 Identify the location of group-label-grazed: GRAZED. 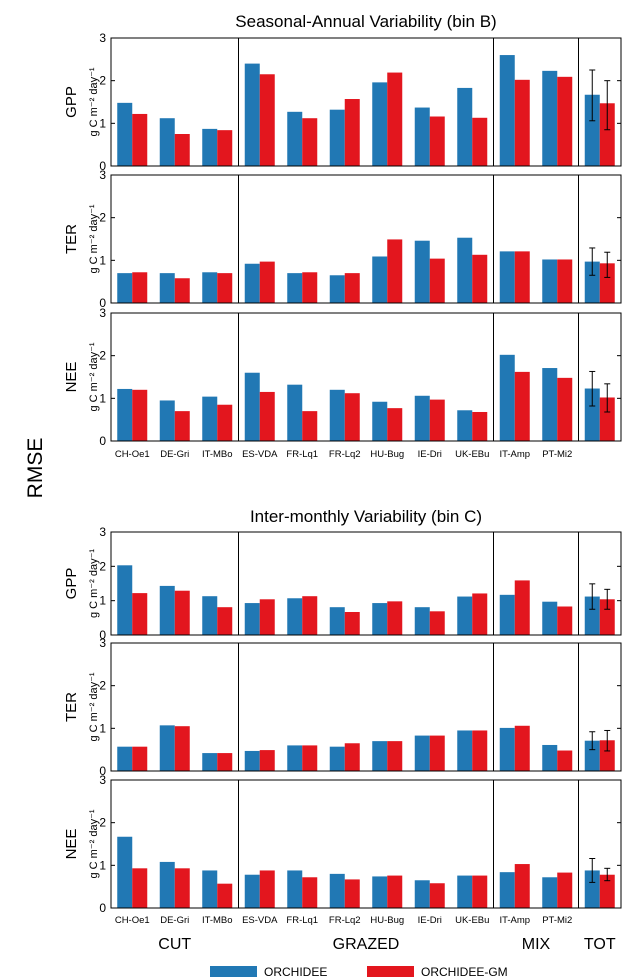
(366, 944).